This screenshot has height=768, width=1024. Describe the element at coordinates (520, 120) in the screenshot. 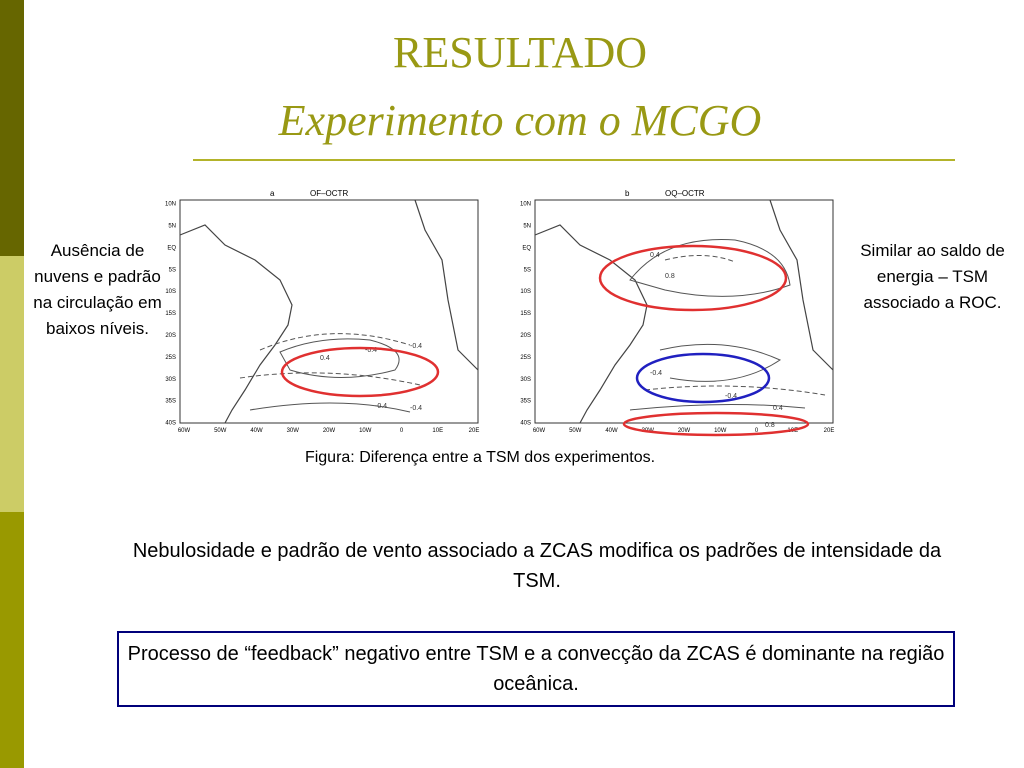

I see `subtitle: Experimento com o MCGO` at that location.